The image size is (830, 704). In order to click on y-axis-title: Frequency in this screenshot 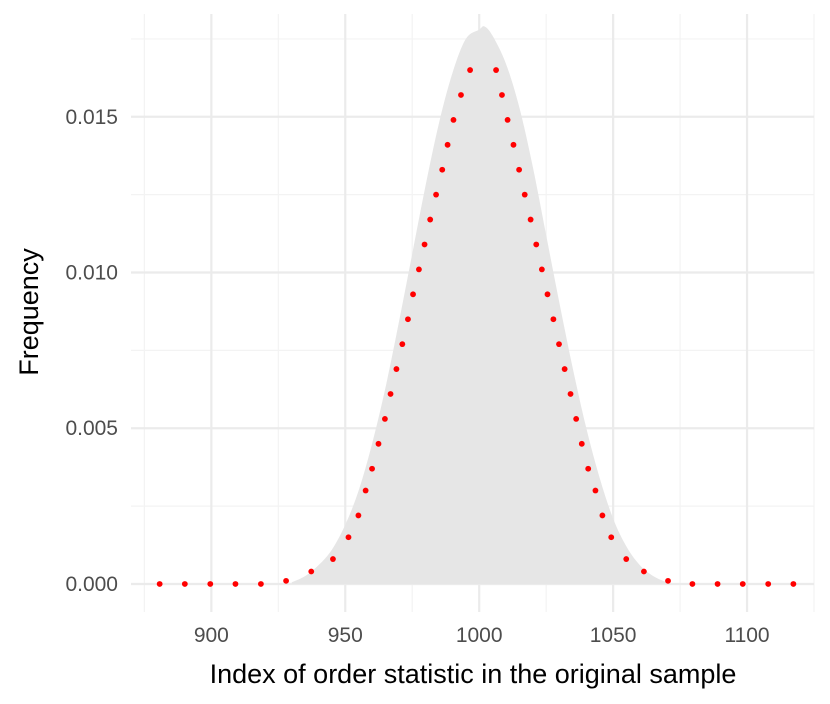, I will do `click(29, 312)`.